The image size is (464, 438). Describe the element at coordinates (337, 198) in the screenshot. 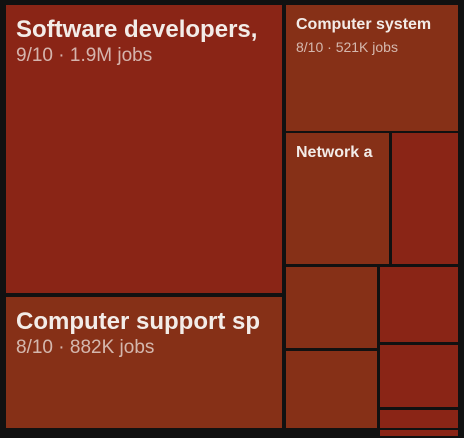

I see `treemap-tile-3: Network a` at that location.